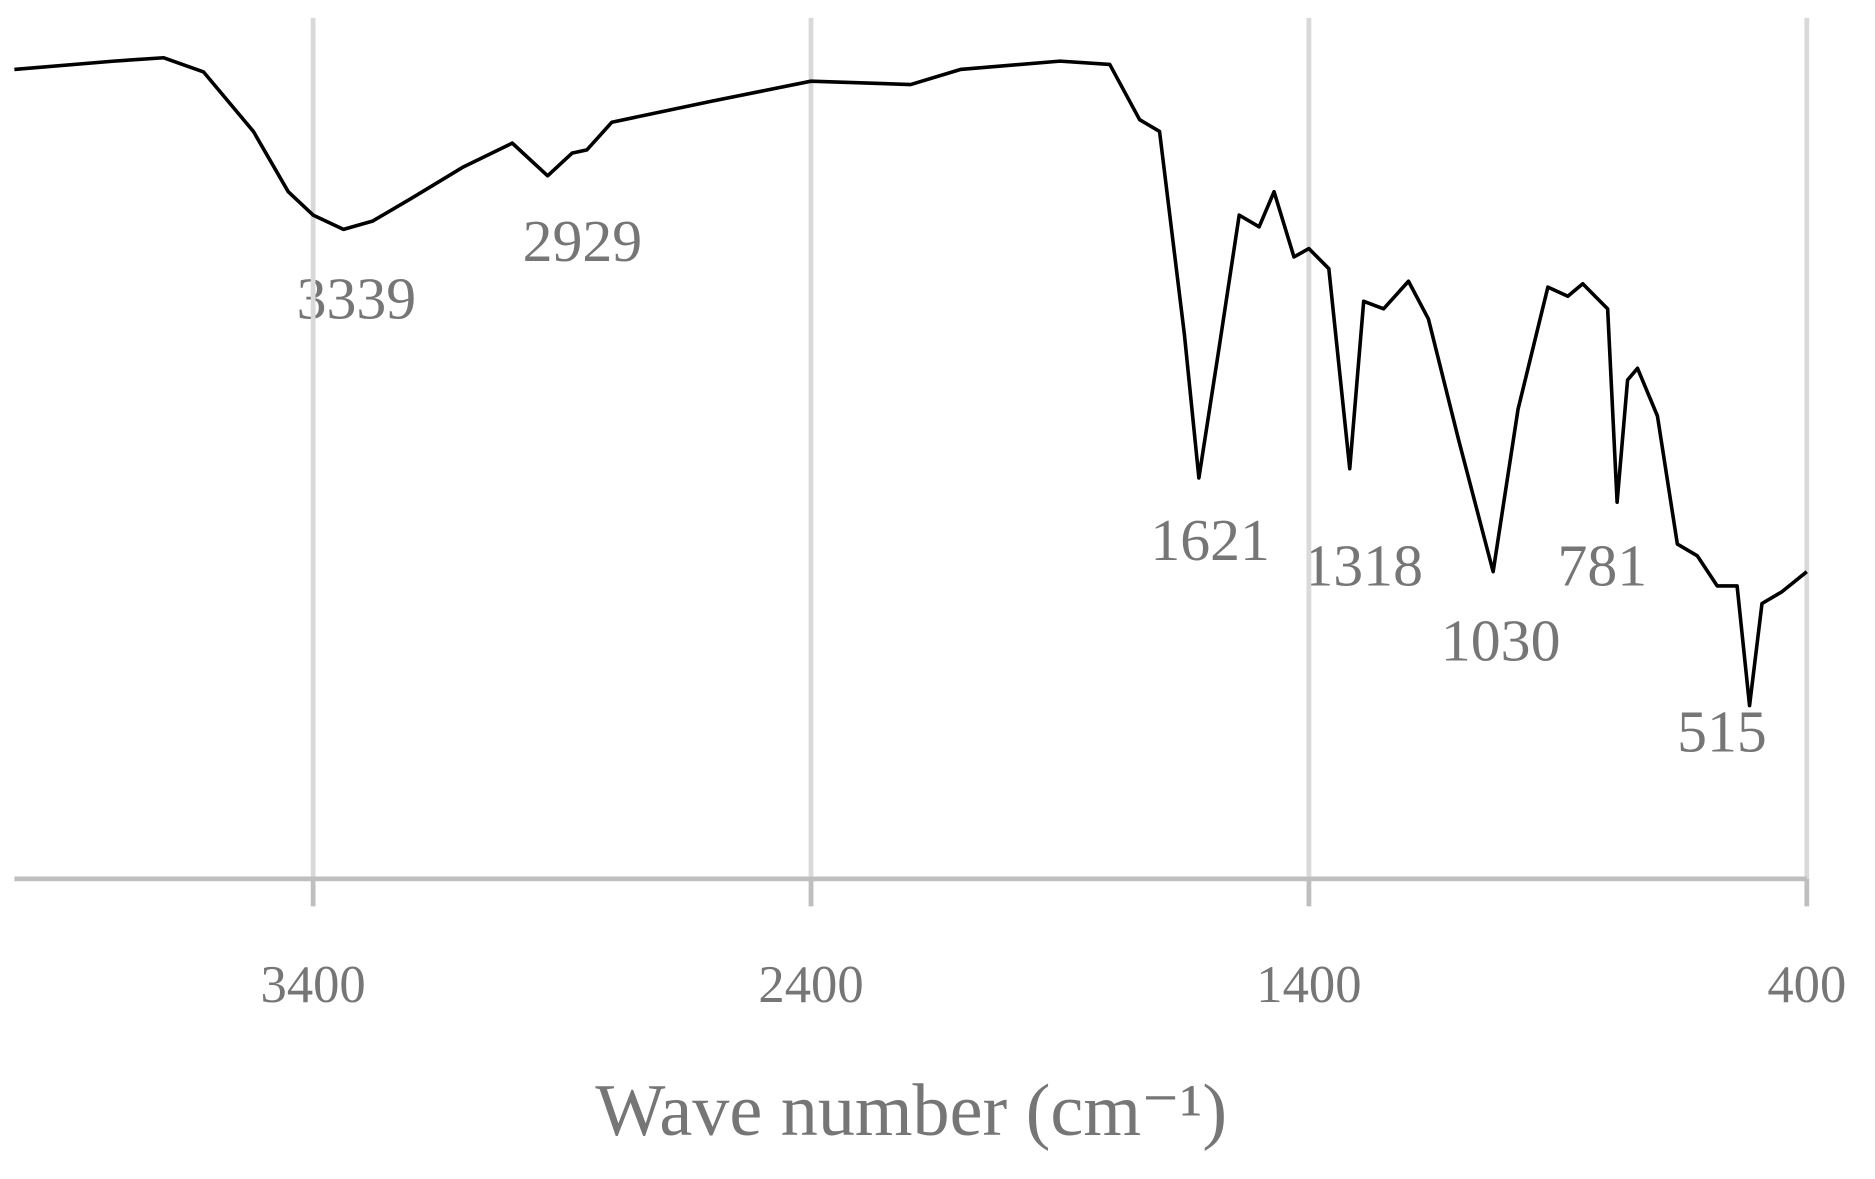 The image size is (1875, 1179). Describe the element at coordinates (1308, 985) in the screenshot. I see `x-tick-label: 1400` at that location.